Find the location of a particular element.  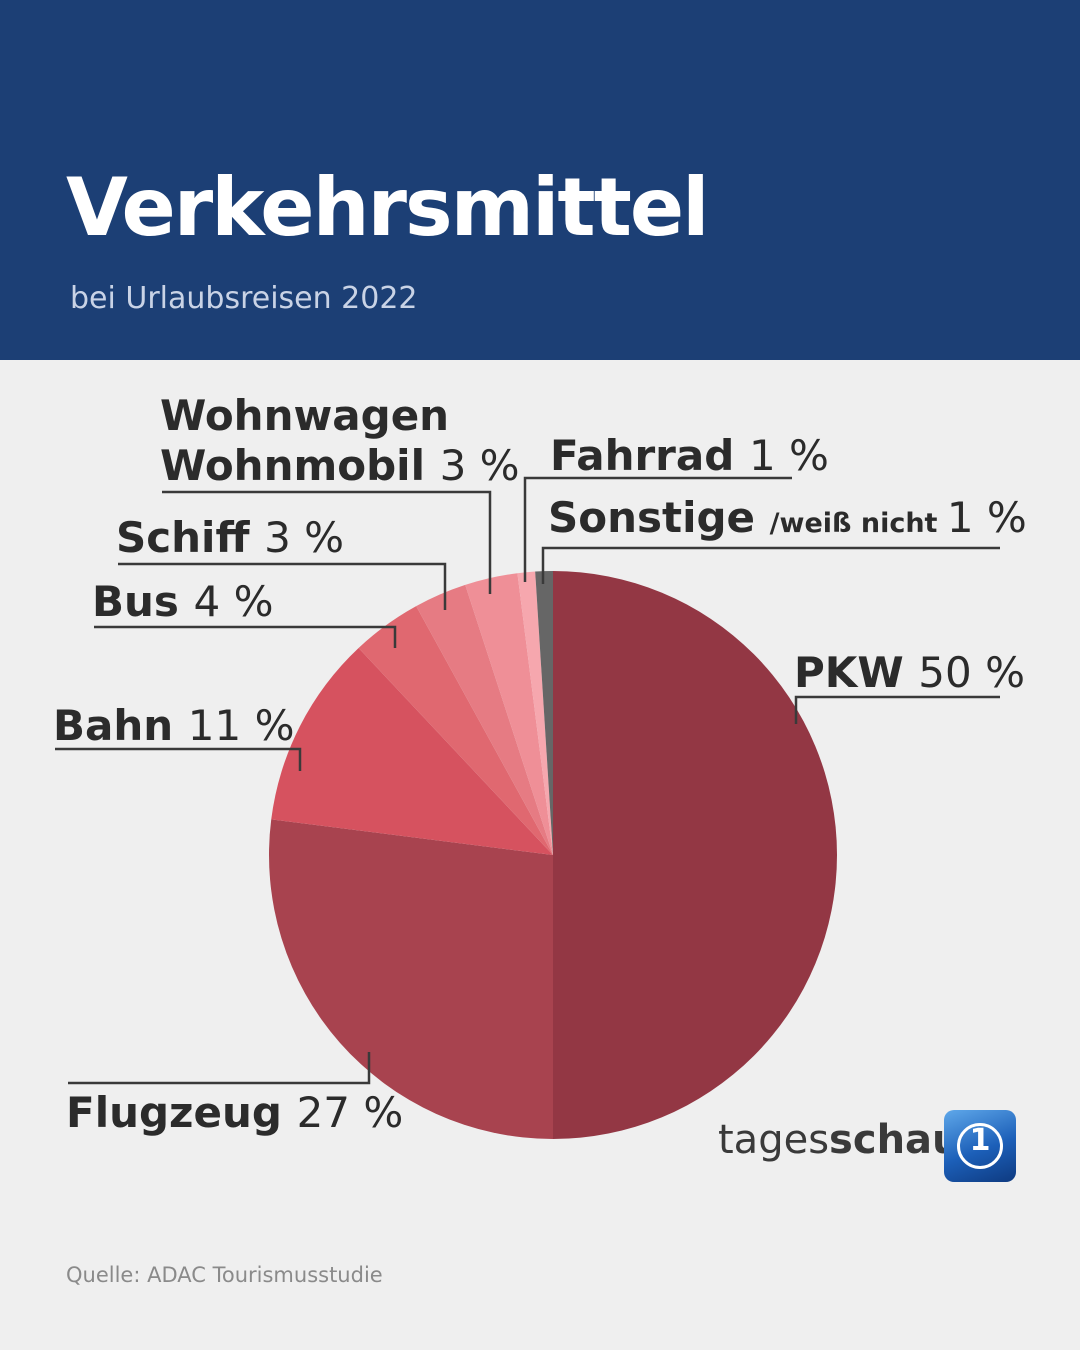

slice-value-wohnwagen-wohnmobil: 3 % is located at coordinates (480, 465).